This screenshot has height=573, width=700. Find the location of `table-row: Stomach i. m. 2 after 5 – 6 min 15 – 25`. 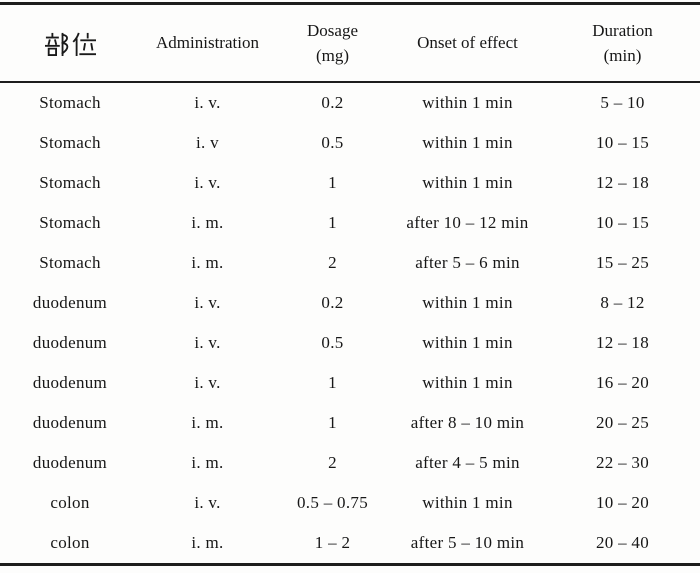

table-row: Stomach i. m. 2 after 5 – 6 min 15 – 25 is located at coordinates (350, 263).